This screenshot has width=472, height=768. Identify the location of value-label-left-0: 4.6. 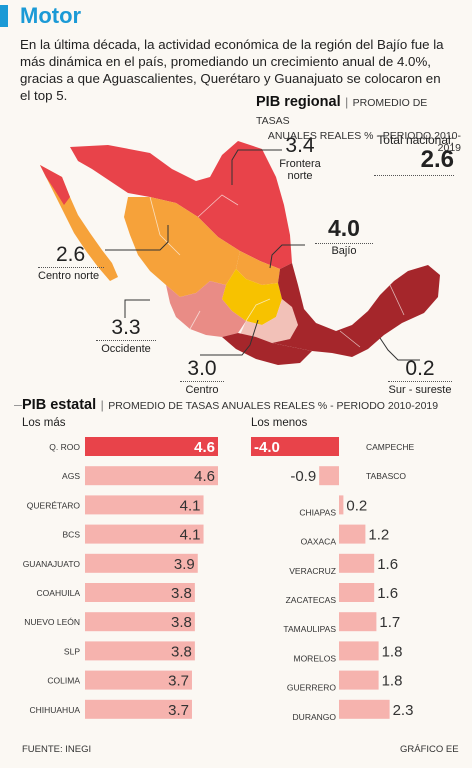
(204, 447).